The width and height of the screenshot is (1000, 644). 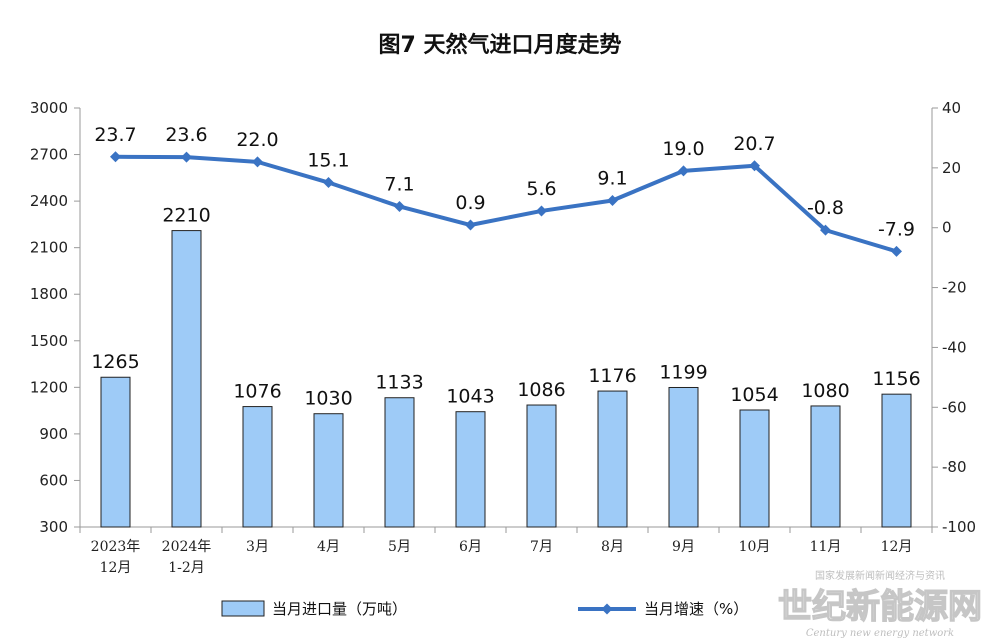 I want to click on watermark-sub: Century new energy network, so click(x=880, y=633).